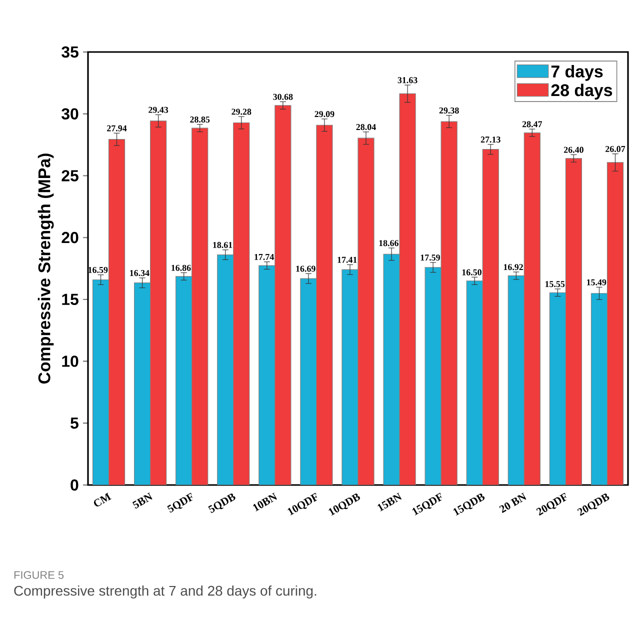 The width and height of the screenshot is (639, 621). Describe the element at coordinates (596, 282) in the screenshot. I see `data-label: 15.49` at that location.